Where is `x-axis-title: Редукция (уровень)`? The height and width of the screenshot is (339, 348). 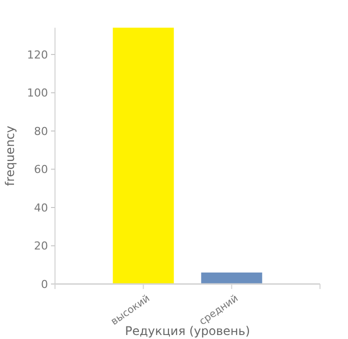 x-axis-title: Редукция (уровень) is located at coordinates (187, 331).